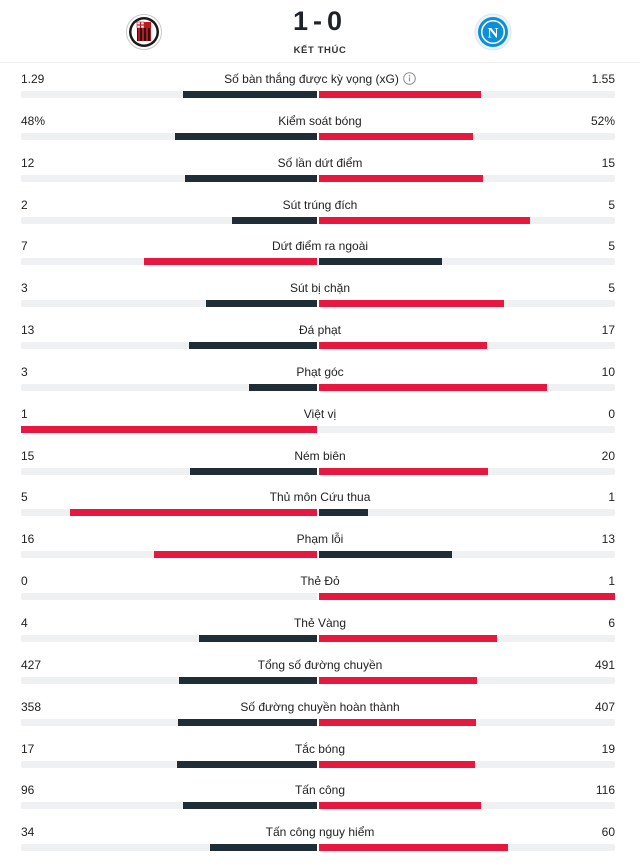 The width and height of the screenshot is (640, 865). Describe the element at coordinates (320, 790) in the screenshot. I see `stat-label: Tấn công` at that location.